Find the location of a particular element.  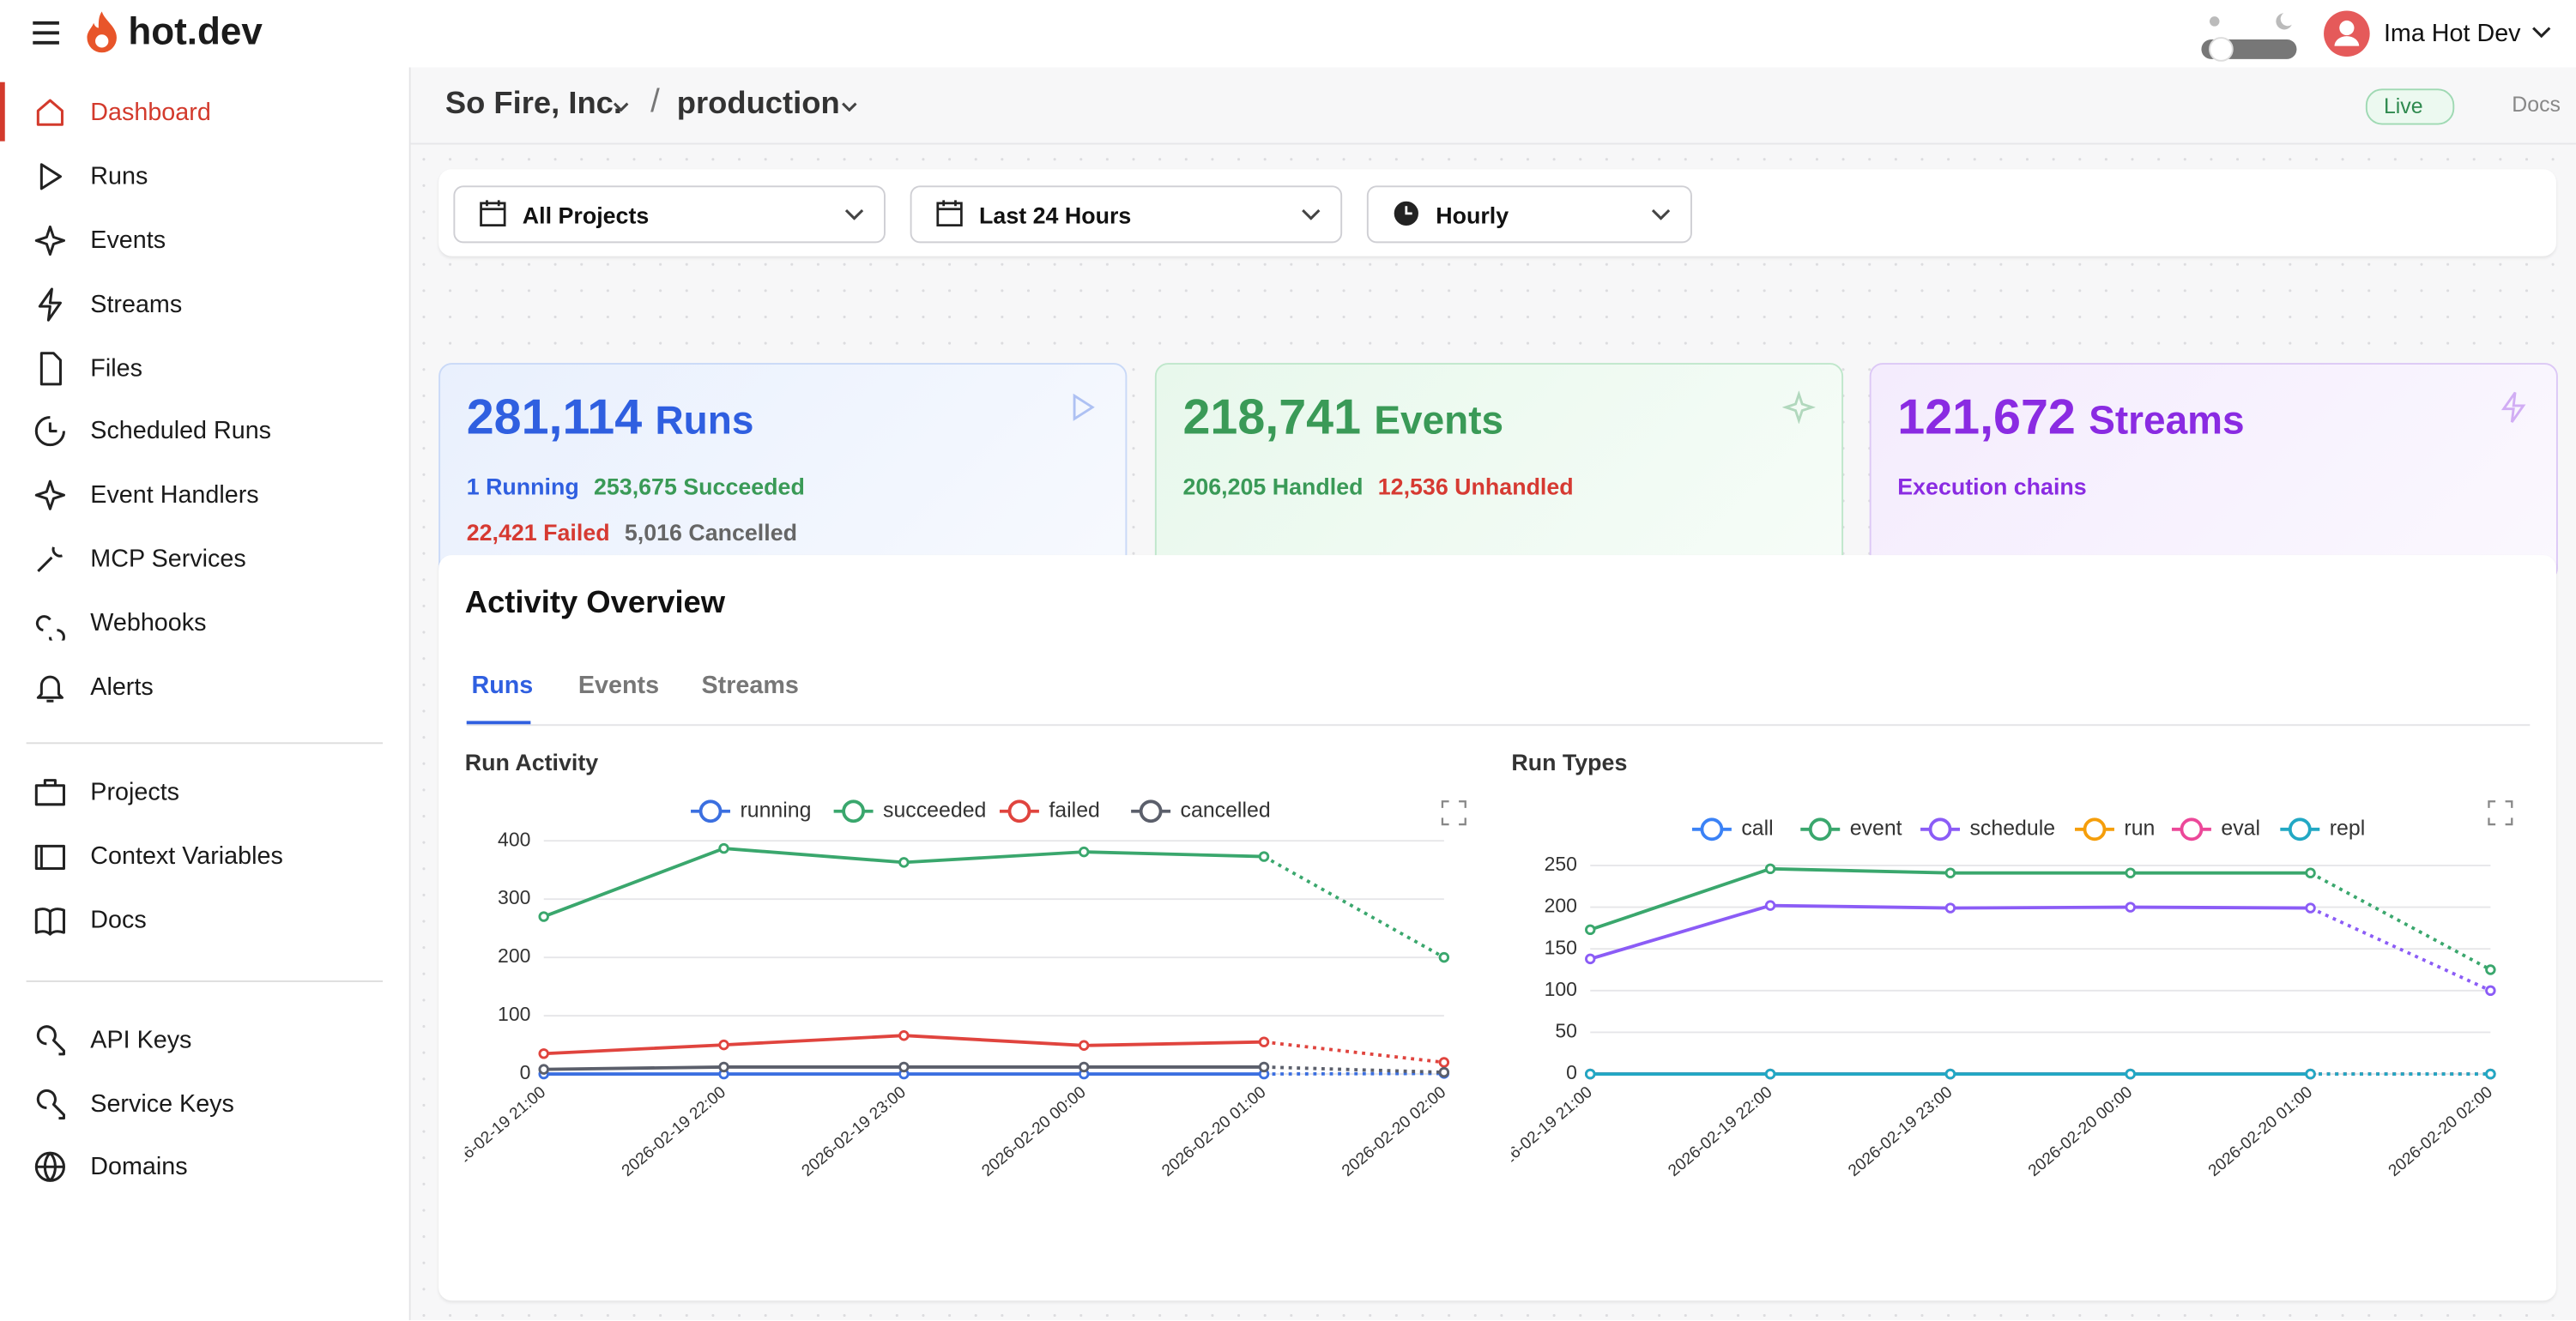

top-bar: hot.dev Ima Hot Dev is located at coordinates (1288, 34).